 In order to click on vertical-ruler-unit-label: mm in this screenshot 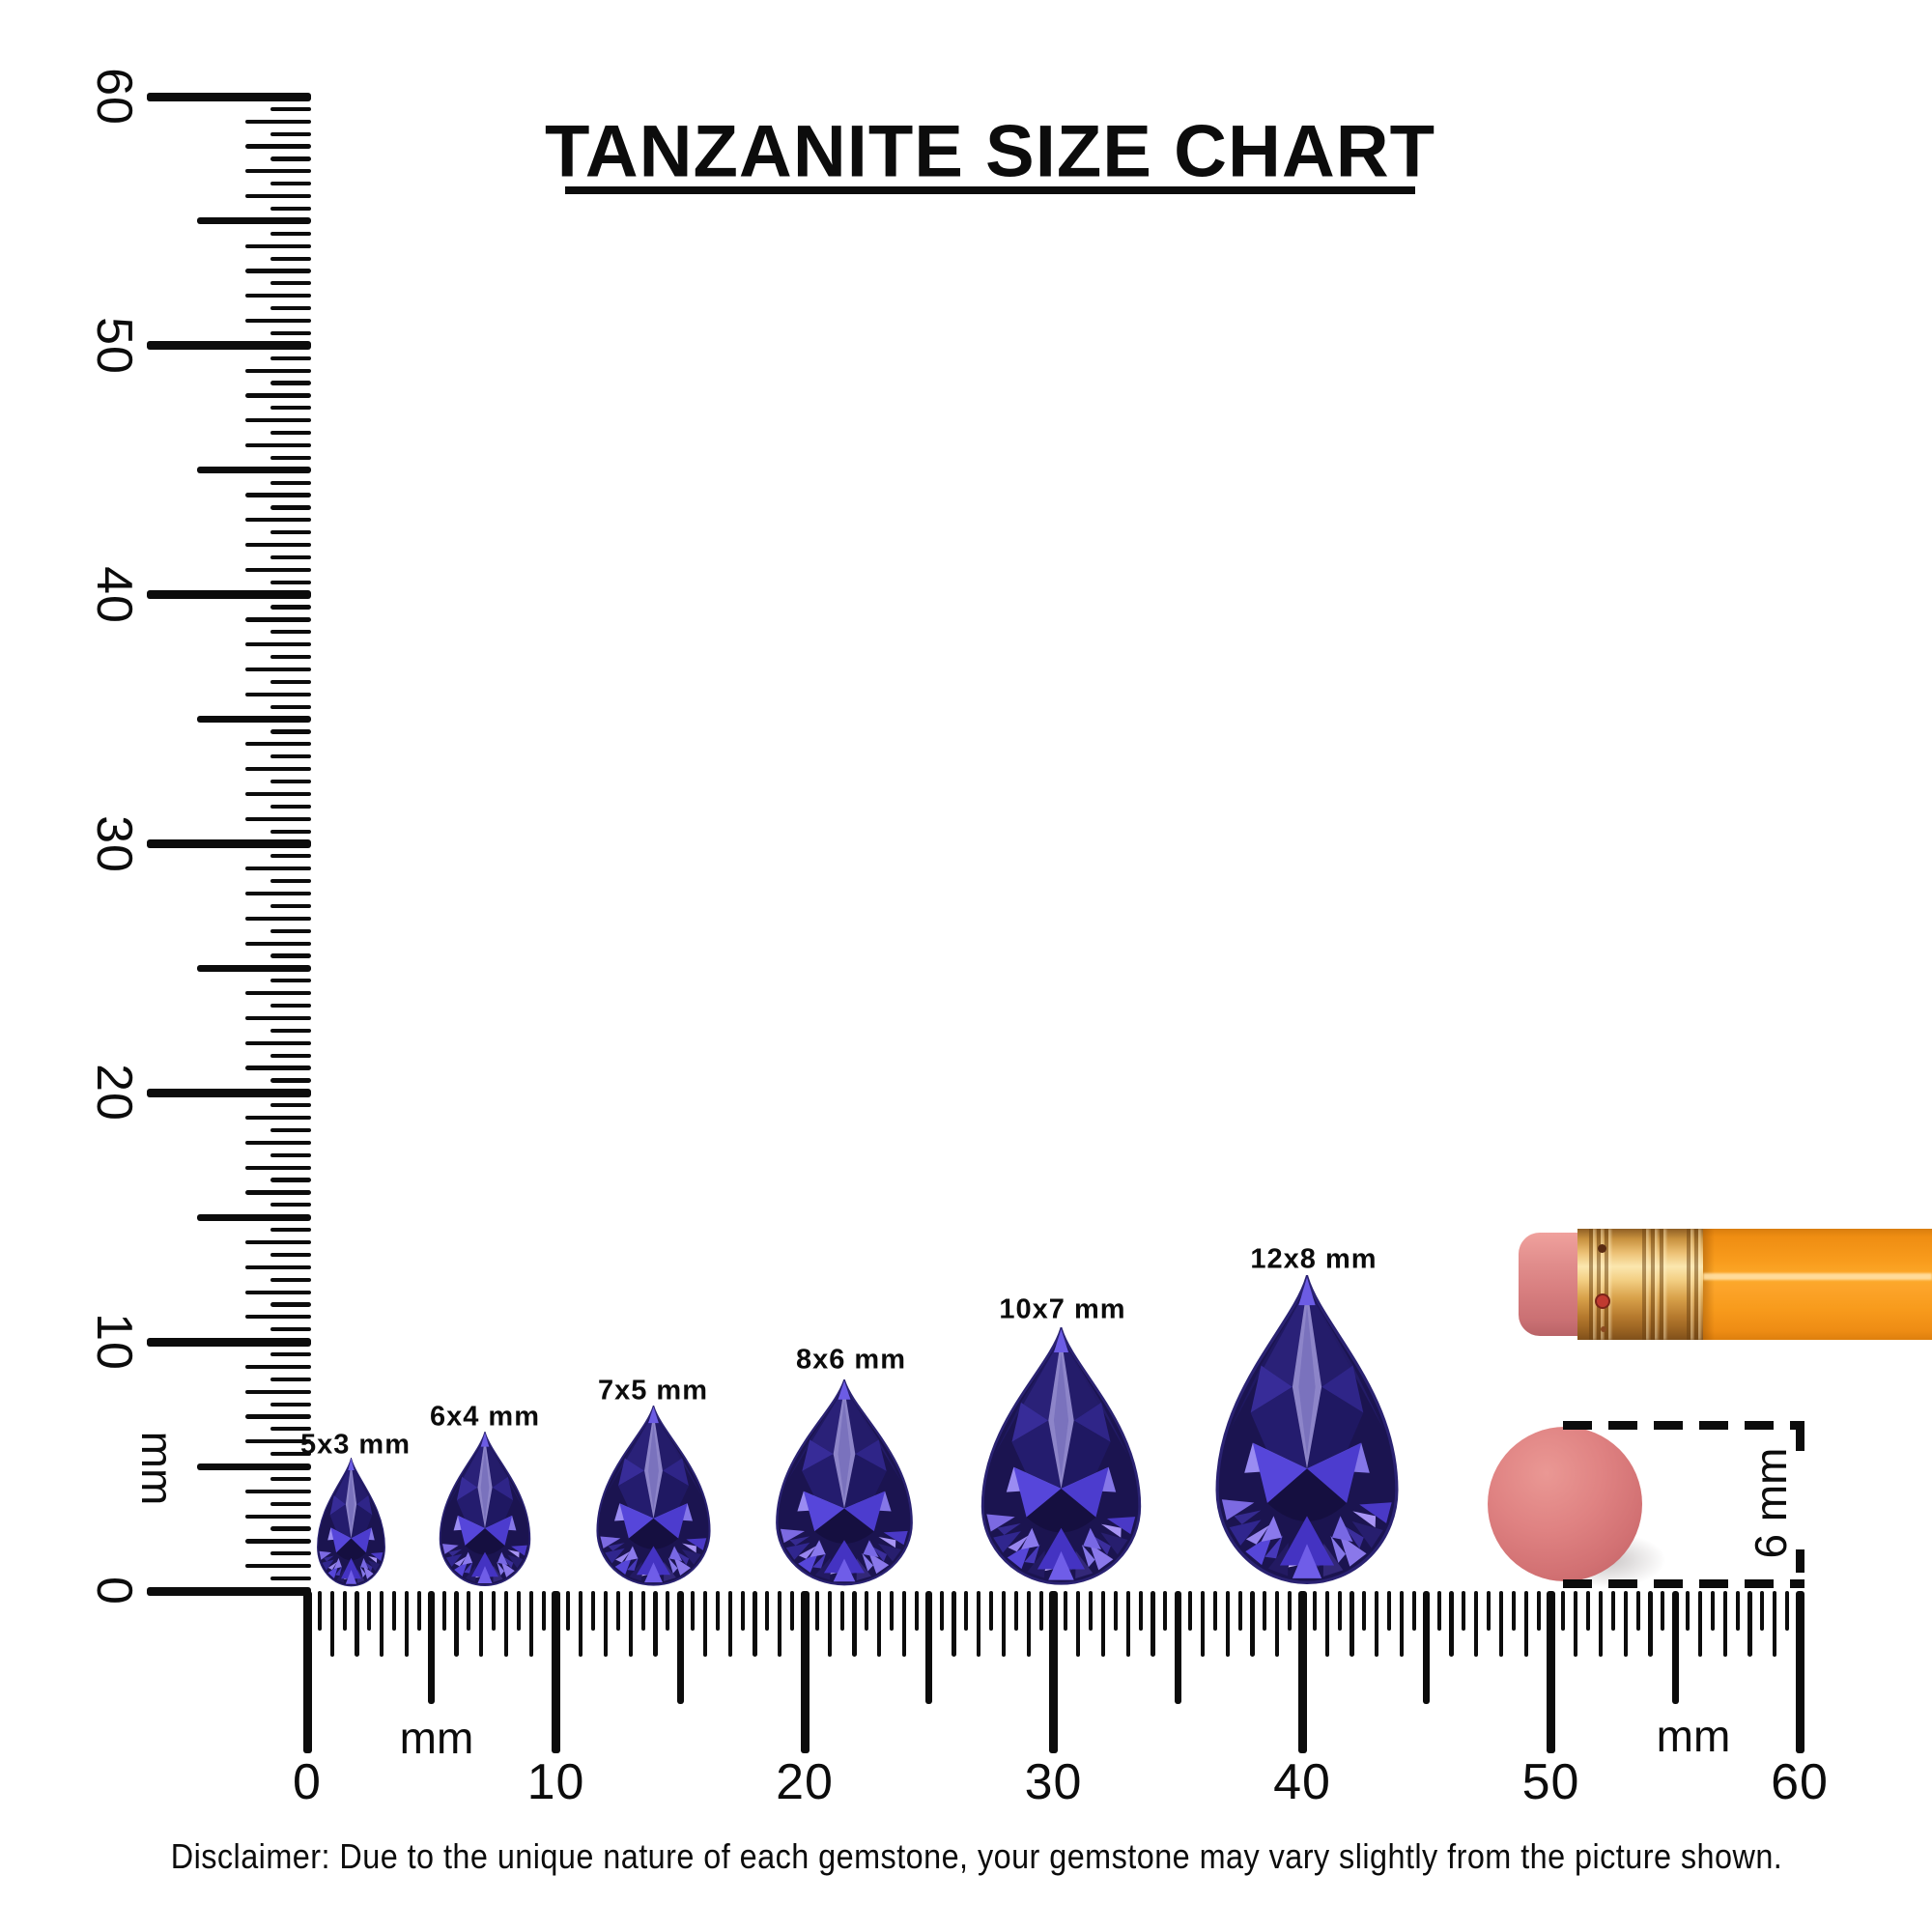, I will do `click(157, 1468)`.